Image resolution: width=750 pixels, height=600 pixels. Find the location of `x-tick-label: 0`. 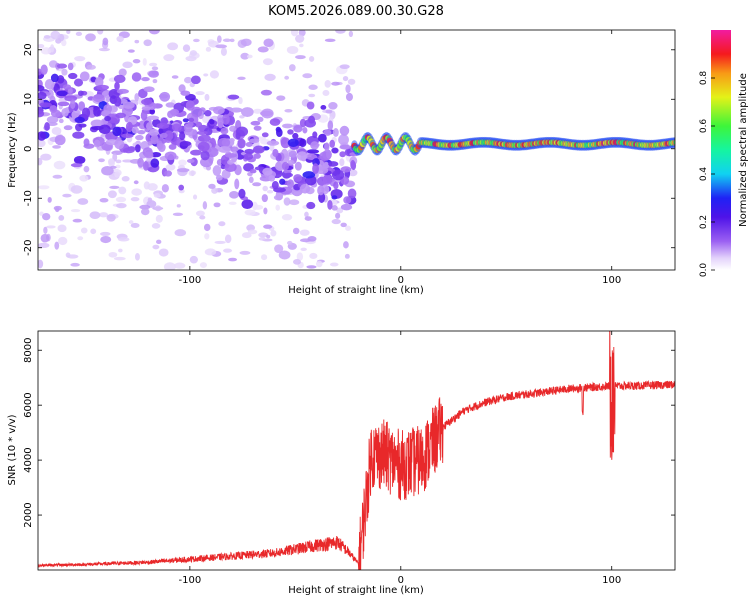

x-tick-label: 0 is located at coordinates (401, 580).